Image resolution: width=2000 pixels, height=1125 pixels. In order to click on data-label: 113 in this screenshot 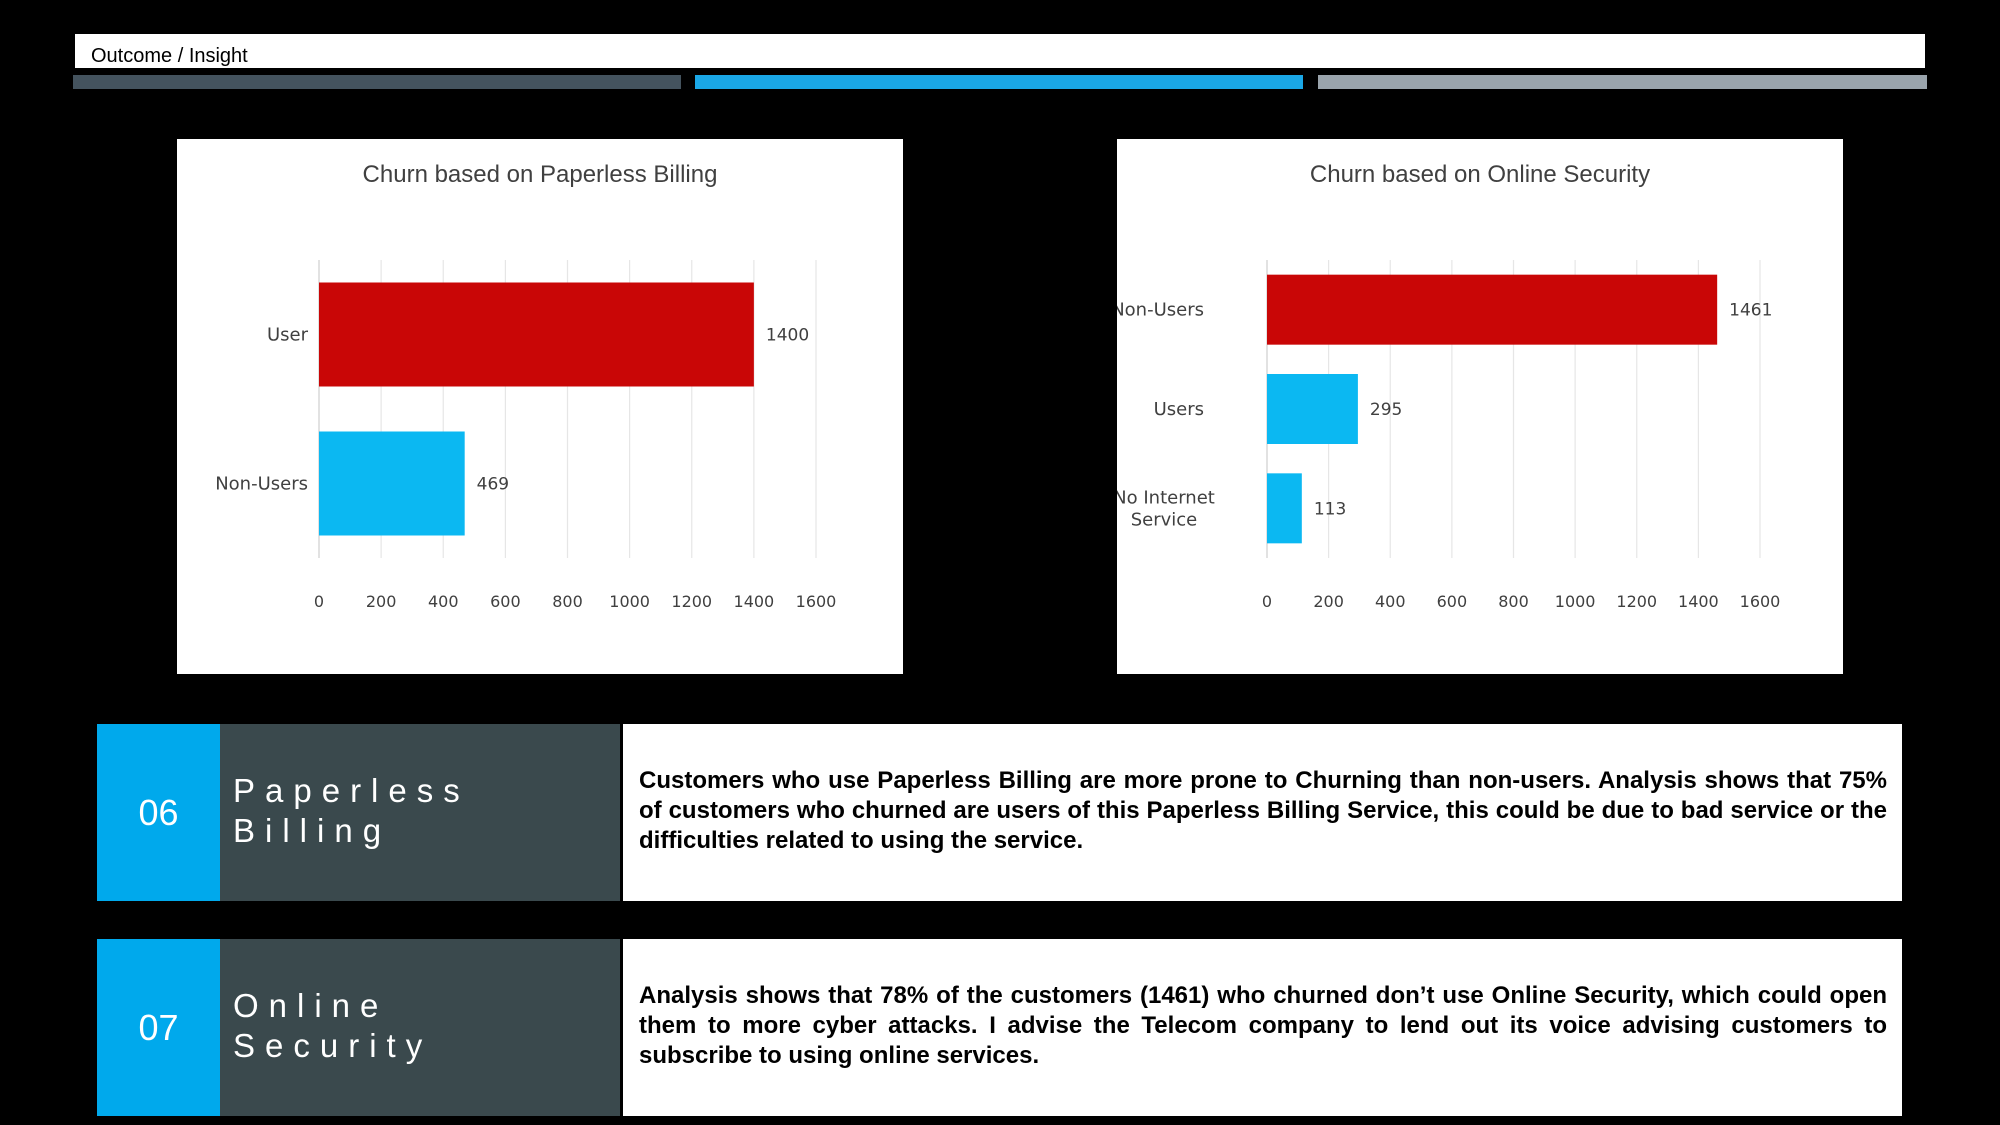, I will do `click(1330, 509)`.